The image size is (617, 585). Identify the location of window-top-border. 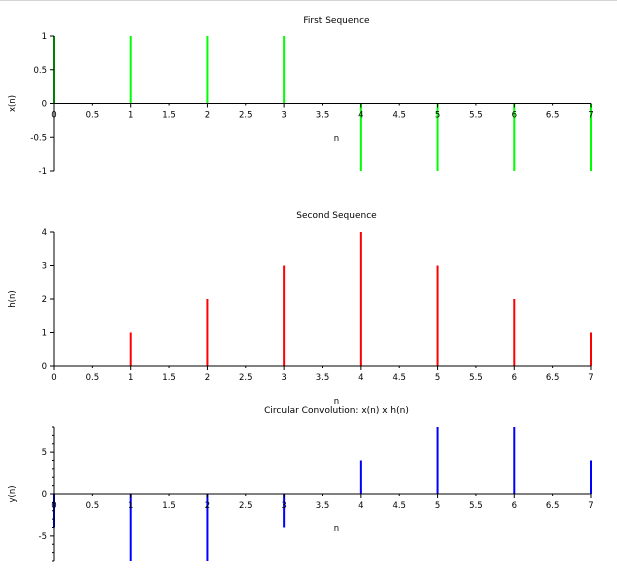
(308, 0).